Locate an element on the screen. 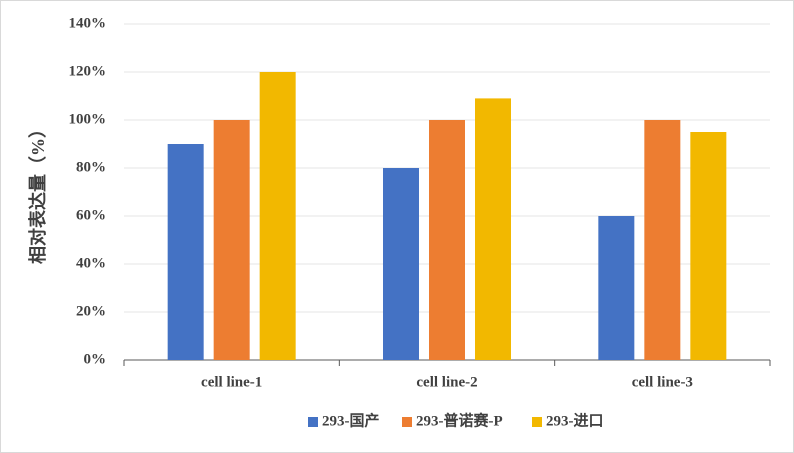  y-tick-label: 120% is located at coordinates (88, 71).